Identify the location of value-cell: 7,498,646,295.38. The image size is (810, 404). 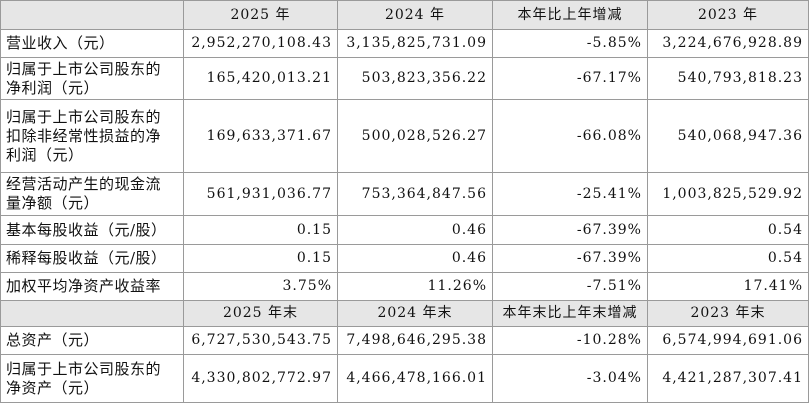
(415, 340).